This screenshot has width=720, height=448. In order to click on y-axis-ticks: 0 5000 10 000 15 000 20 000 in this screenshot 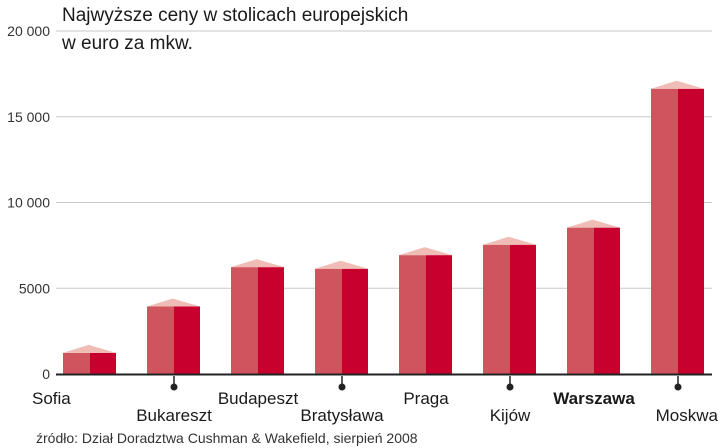, I will do `click(28, 202)`.